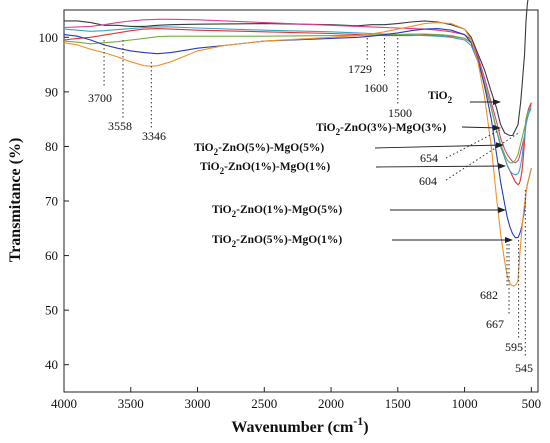 This screenshot has width=550, height=443. I want to click on x-tick-label: 1500, so click(398, 403).